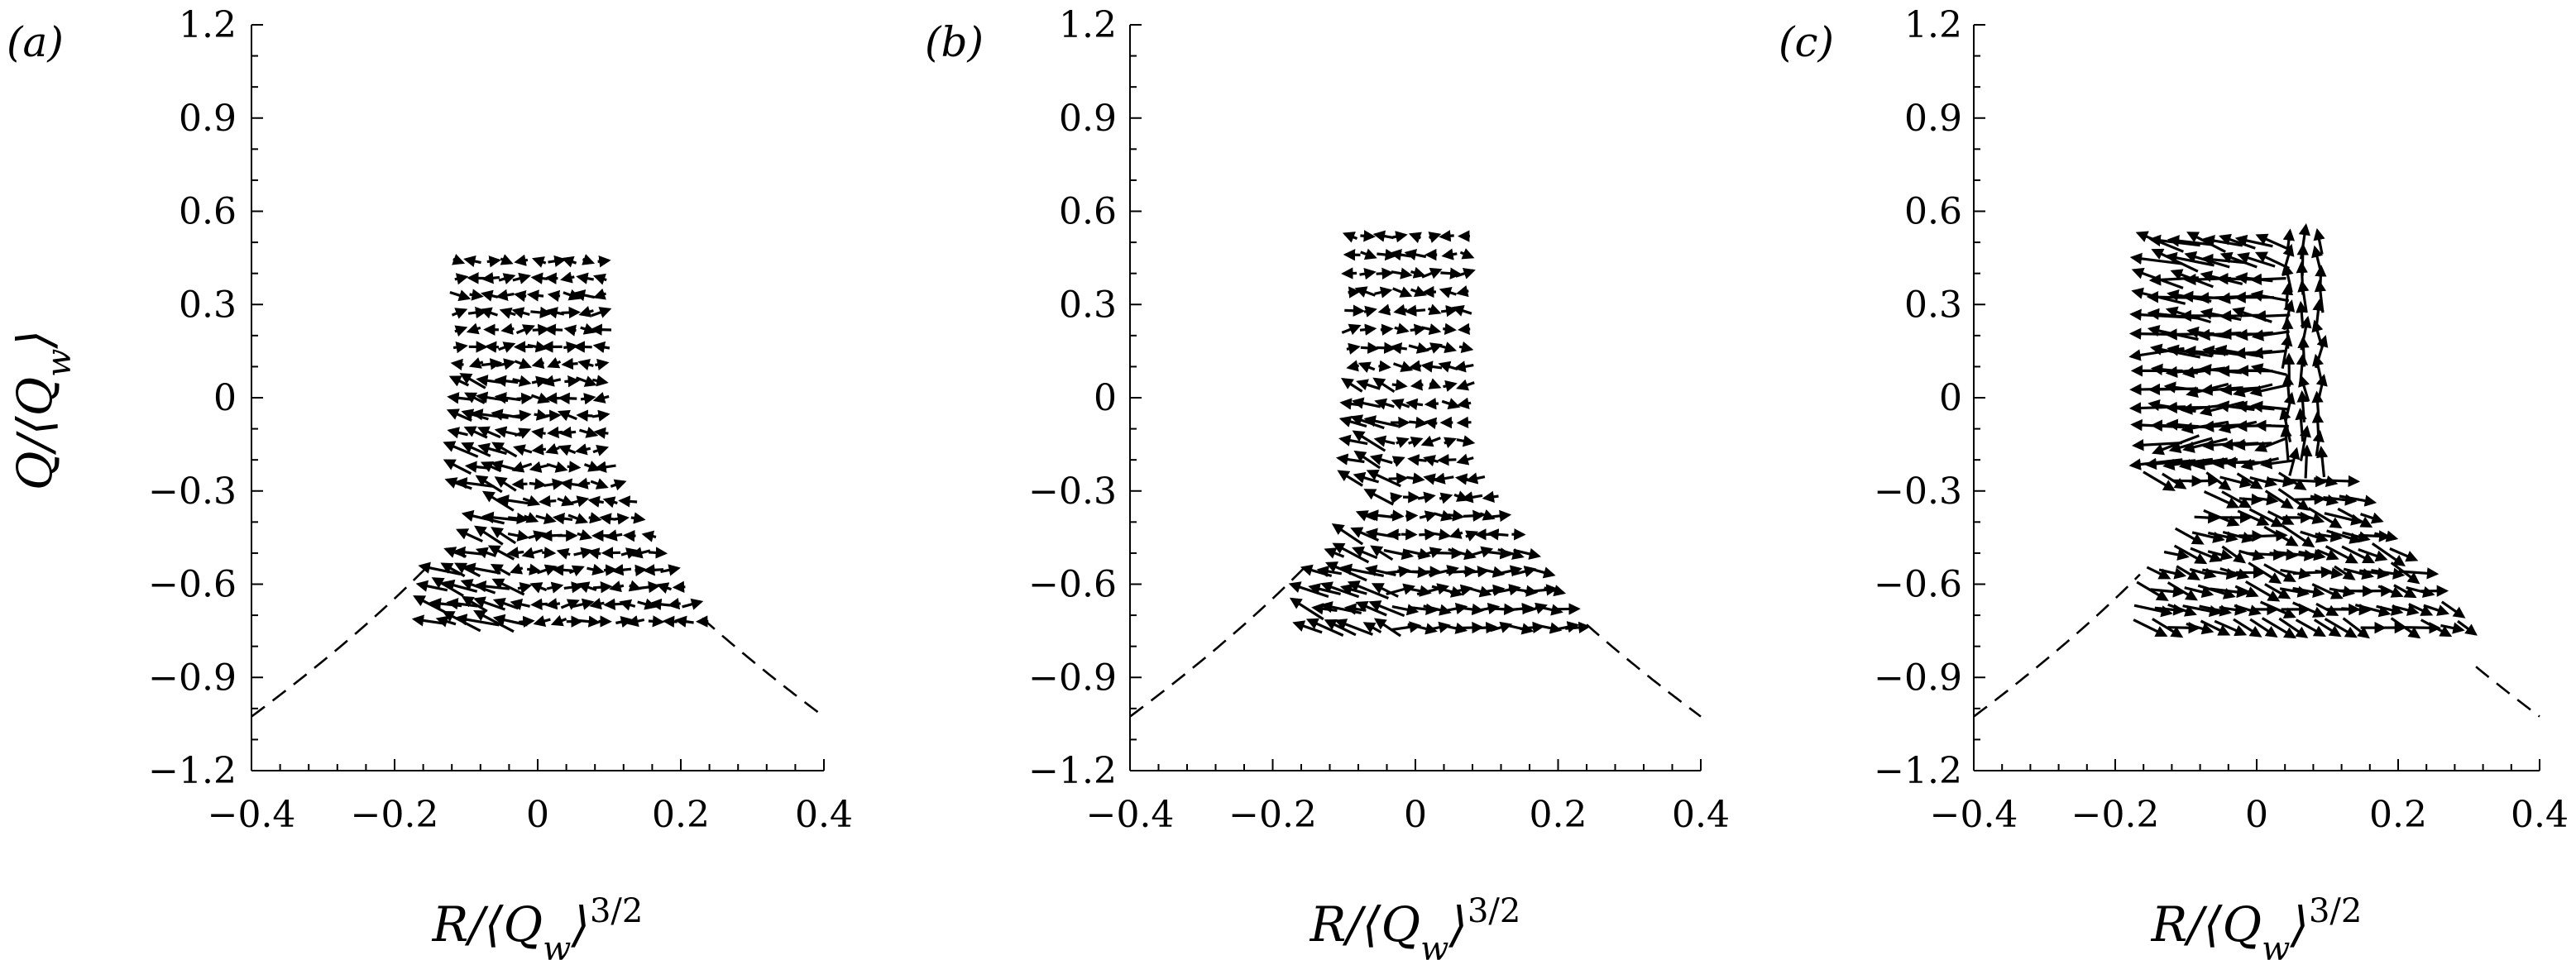 The image size is (2576, 960). I want to click on panel-a-xtick-label: −0.4, so click(252, 815).